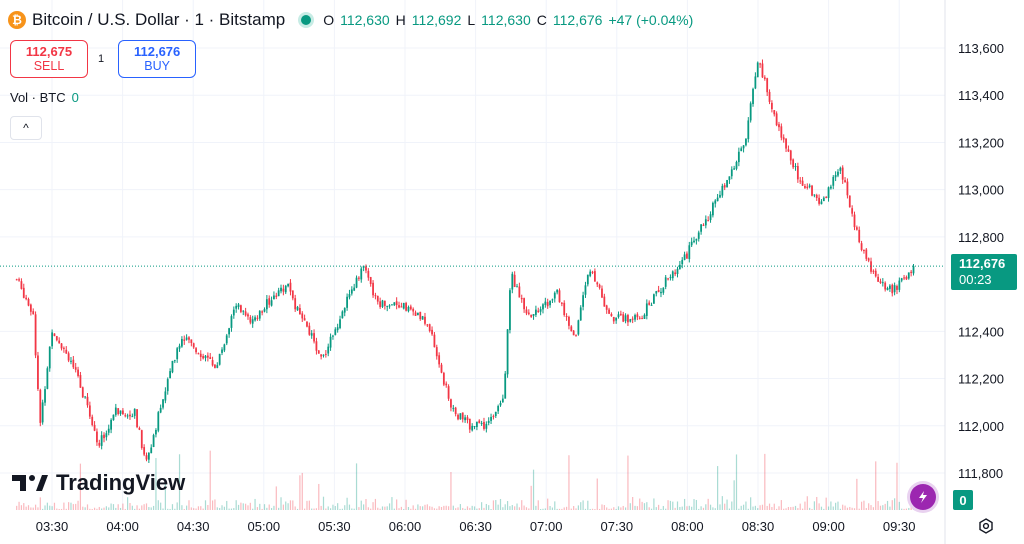  I want to click on buy-button: 112,676 BUY, so click(157, 59).